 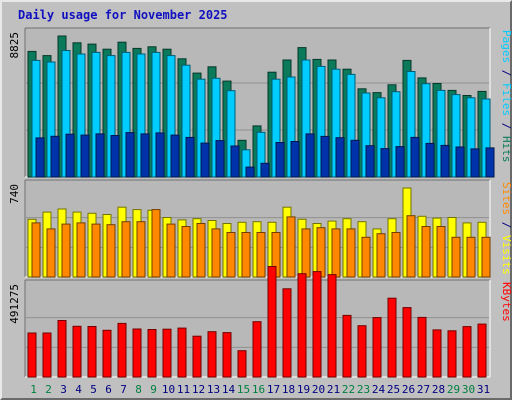 I want to click on day-label-26: 26, so click(x=408, y=389).